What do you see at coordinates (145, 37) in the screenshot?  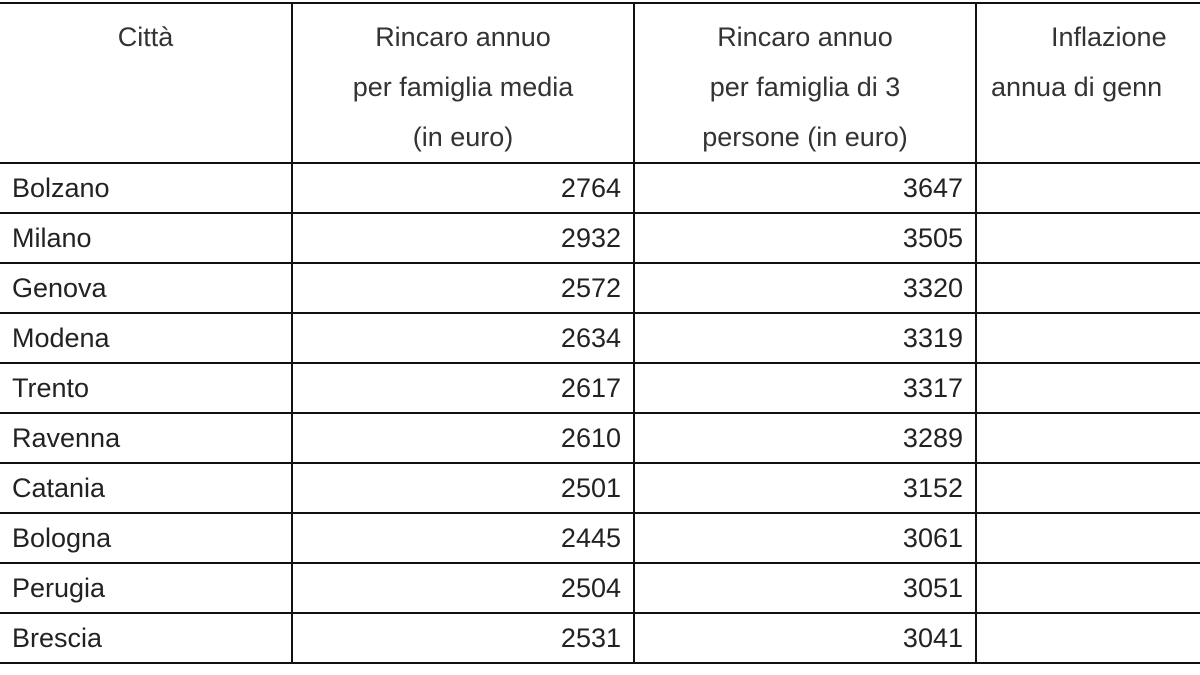 I see `header-line: Città` at bounding box center [145, 37].